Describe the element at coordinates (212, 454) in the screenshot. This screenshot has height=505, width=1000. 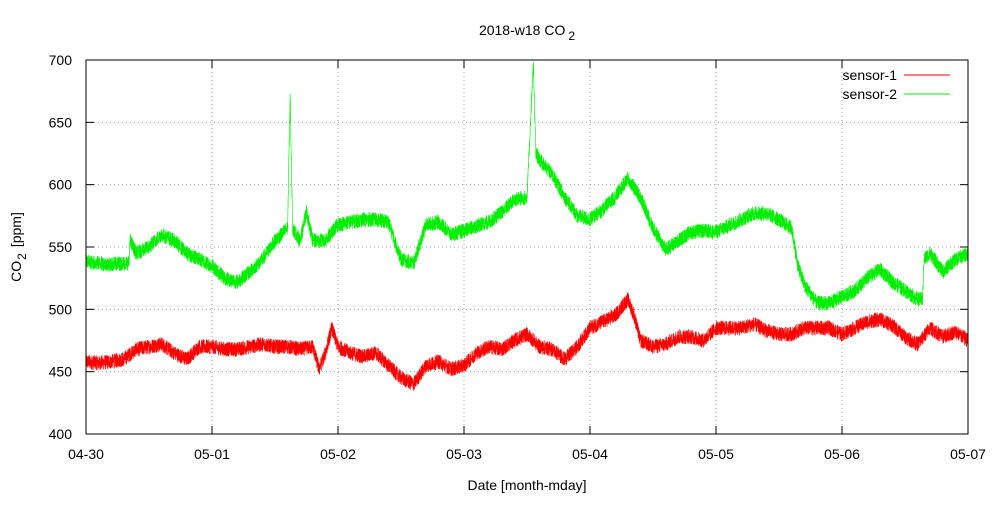
I see `x-tick-label: 05-01` at that location.